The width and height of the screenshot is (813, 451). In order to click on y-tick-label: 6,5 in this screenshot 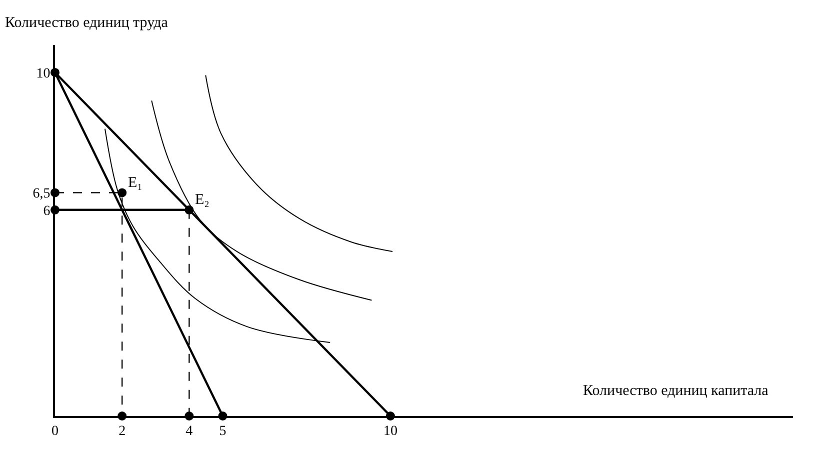, I will do `click(41, 194)`.